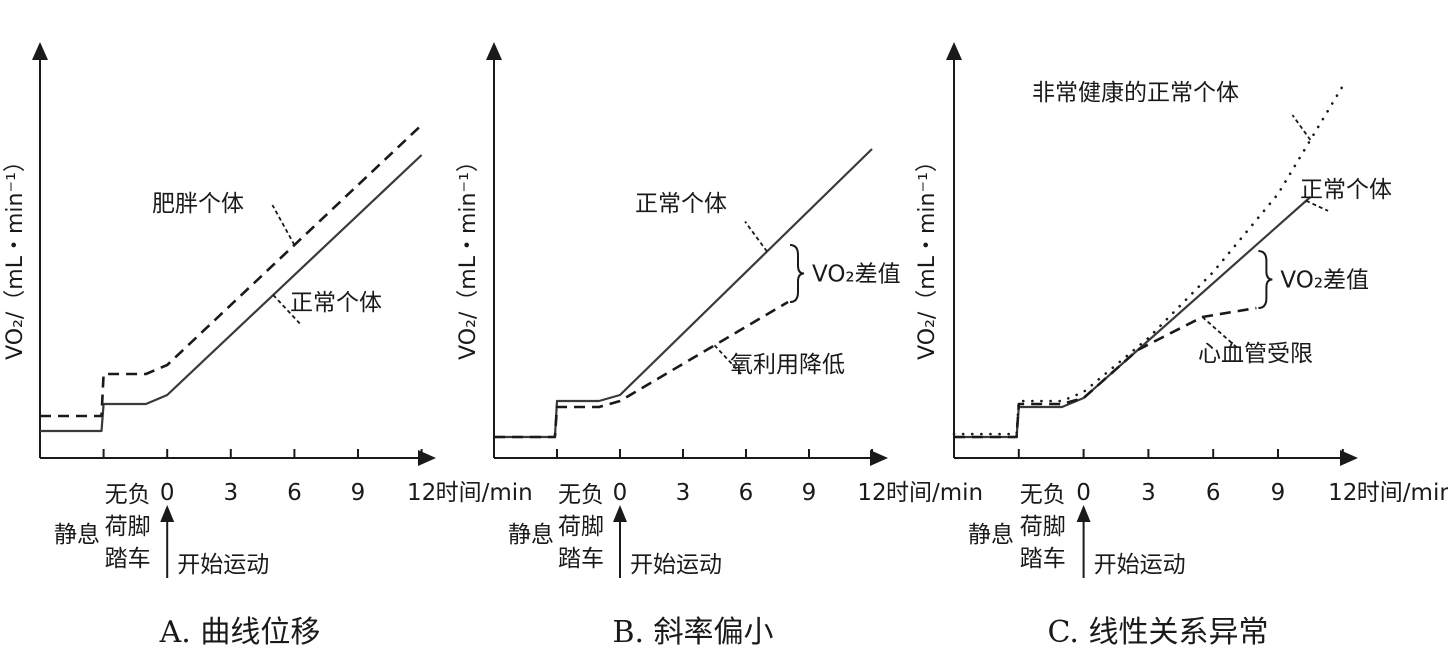 The width and height of the screenshot is (1448, 648). Describe the element at coordinates (787, 365) in the screenshot. I see `series-annotation-label: 氧利用降低` at that location.